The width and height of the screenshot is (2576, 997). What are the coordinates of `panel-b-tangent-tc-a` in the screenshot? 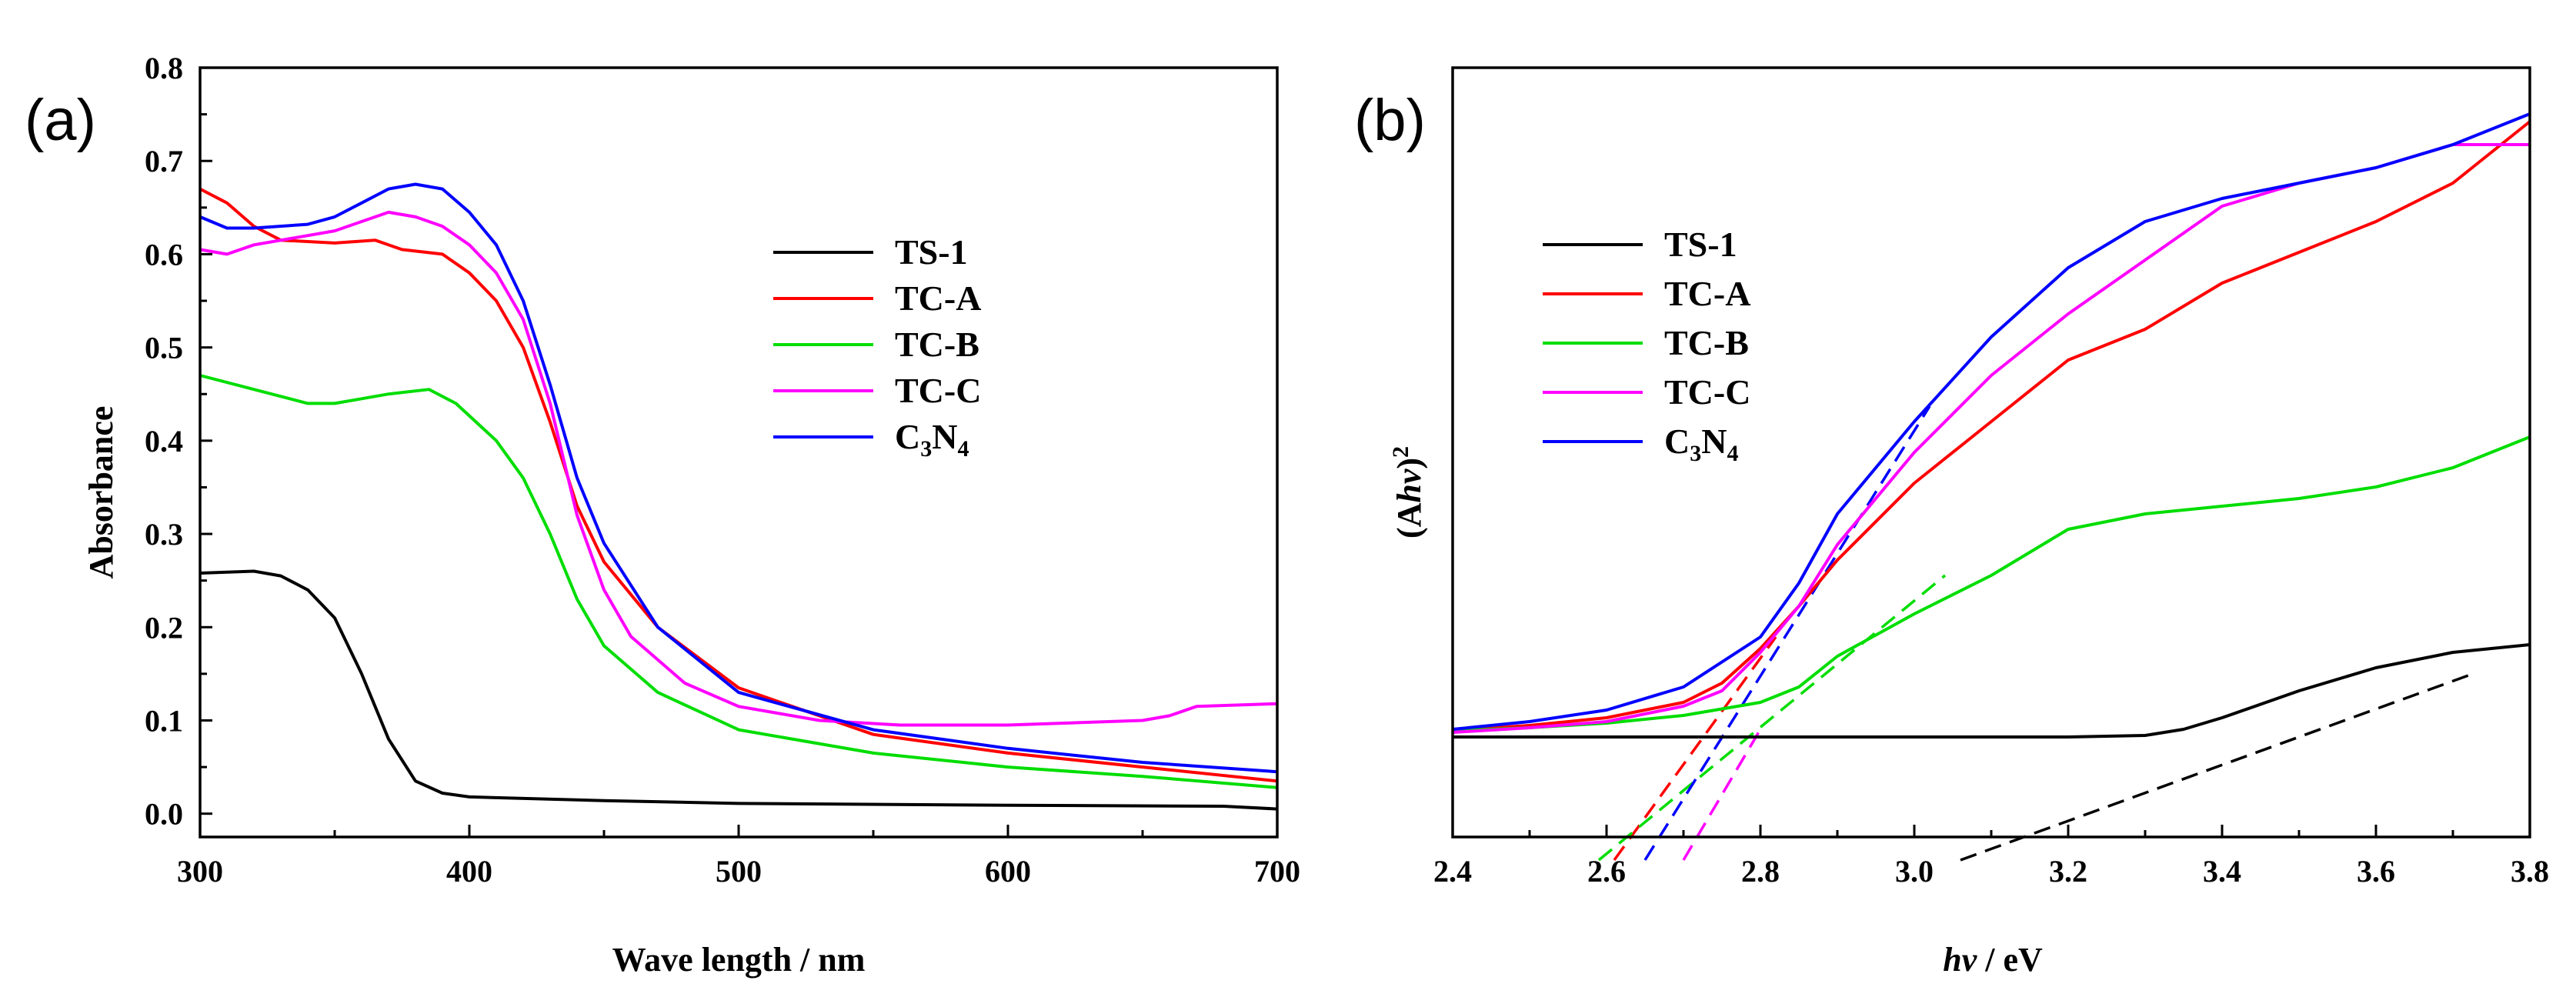 It's located at (1695, 749).